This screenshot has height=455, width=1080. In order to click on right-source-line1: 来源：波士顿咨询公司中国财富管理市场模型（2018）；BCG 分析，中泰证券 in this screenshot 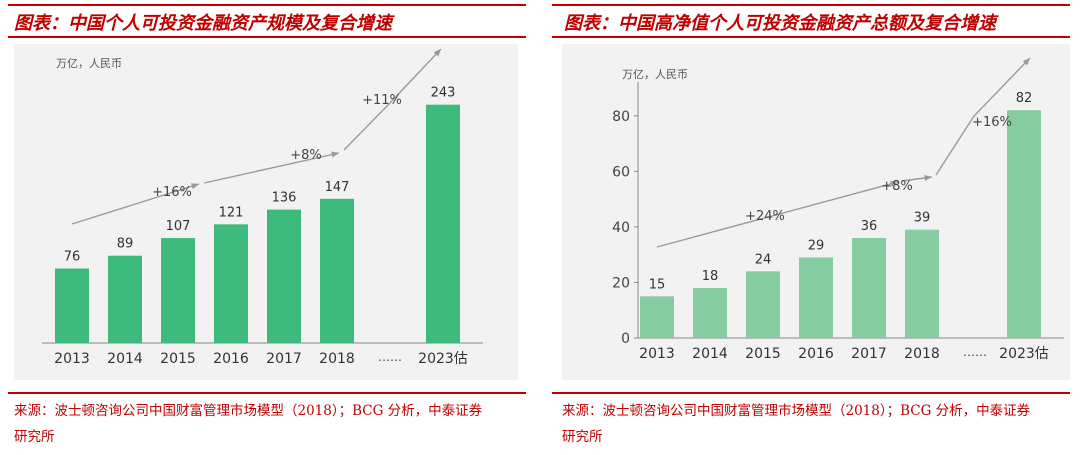, I will do `click(796, 411)`.